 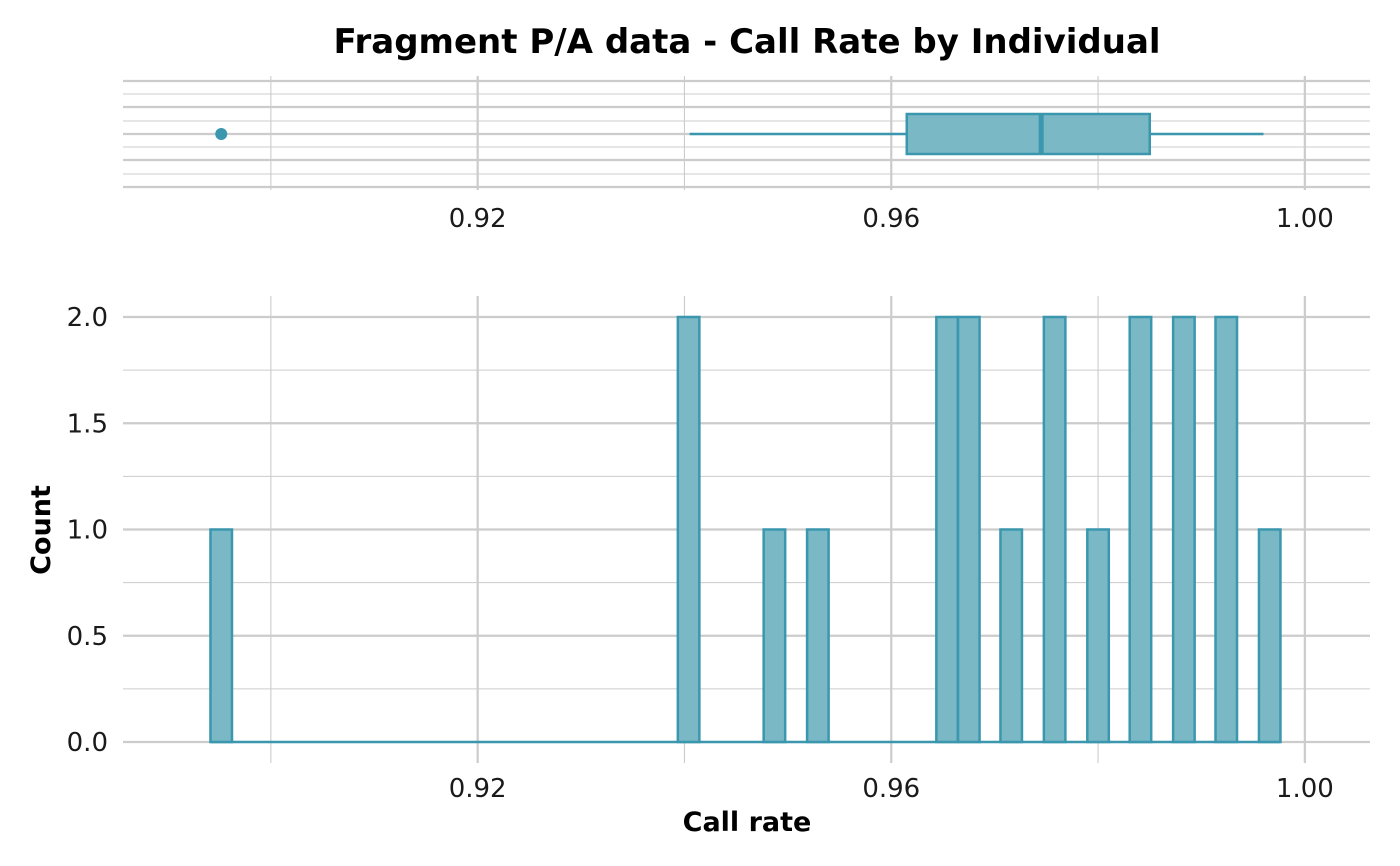 What do you see at coordinates (87, 318) in the screenshot?
I see `y-tick-label: 2.0` at bounding box center [87, 318].